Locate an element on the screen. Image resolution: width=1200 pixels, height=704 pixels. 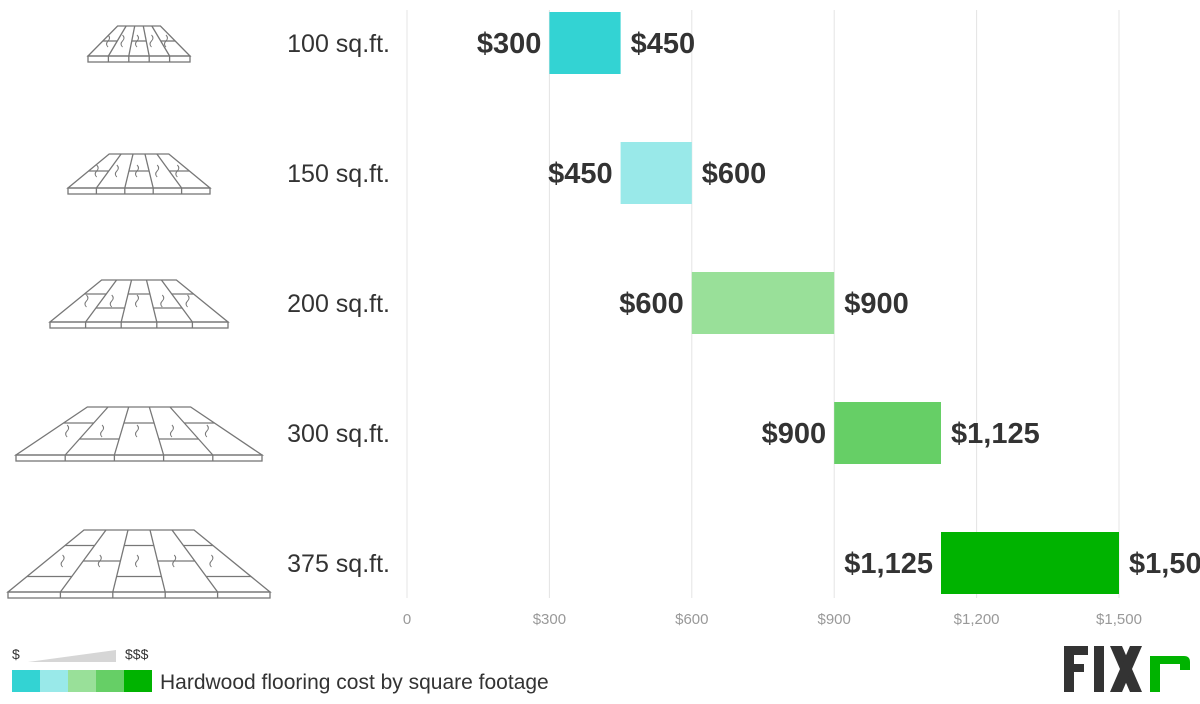
x-tick-label: $1,500 is located at coordinates (1119, 619).